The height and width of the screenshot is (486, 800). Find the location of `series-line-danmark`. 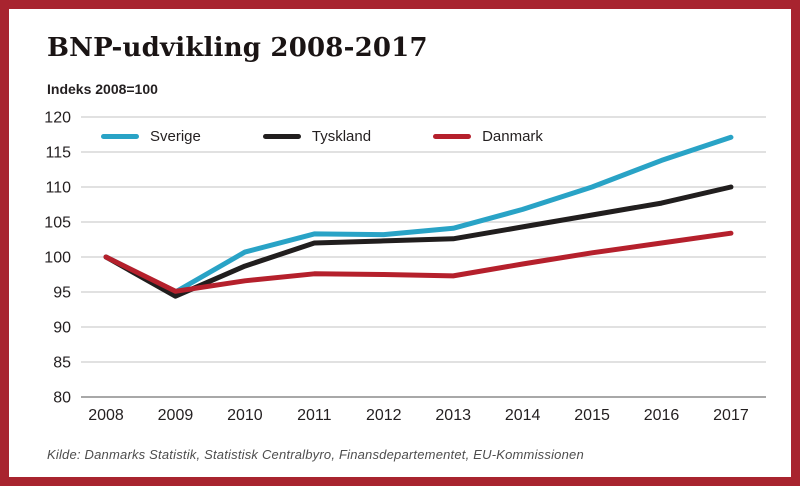

series-line-danmark is located at coordinates (418, 262).